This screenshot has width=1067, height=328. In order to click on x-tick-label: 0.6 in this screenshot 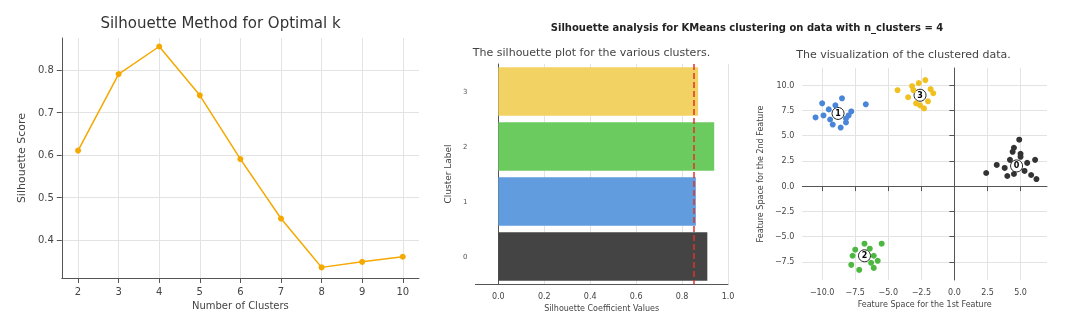, I will do `click(636, 296)`.